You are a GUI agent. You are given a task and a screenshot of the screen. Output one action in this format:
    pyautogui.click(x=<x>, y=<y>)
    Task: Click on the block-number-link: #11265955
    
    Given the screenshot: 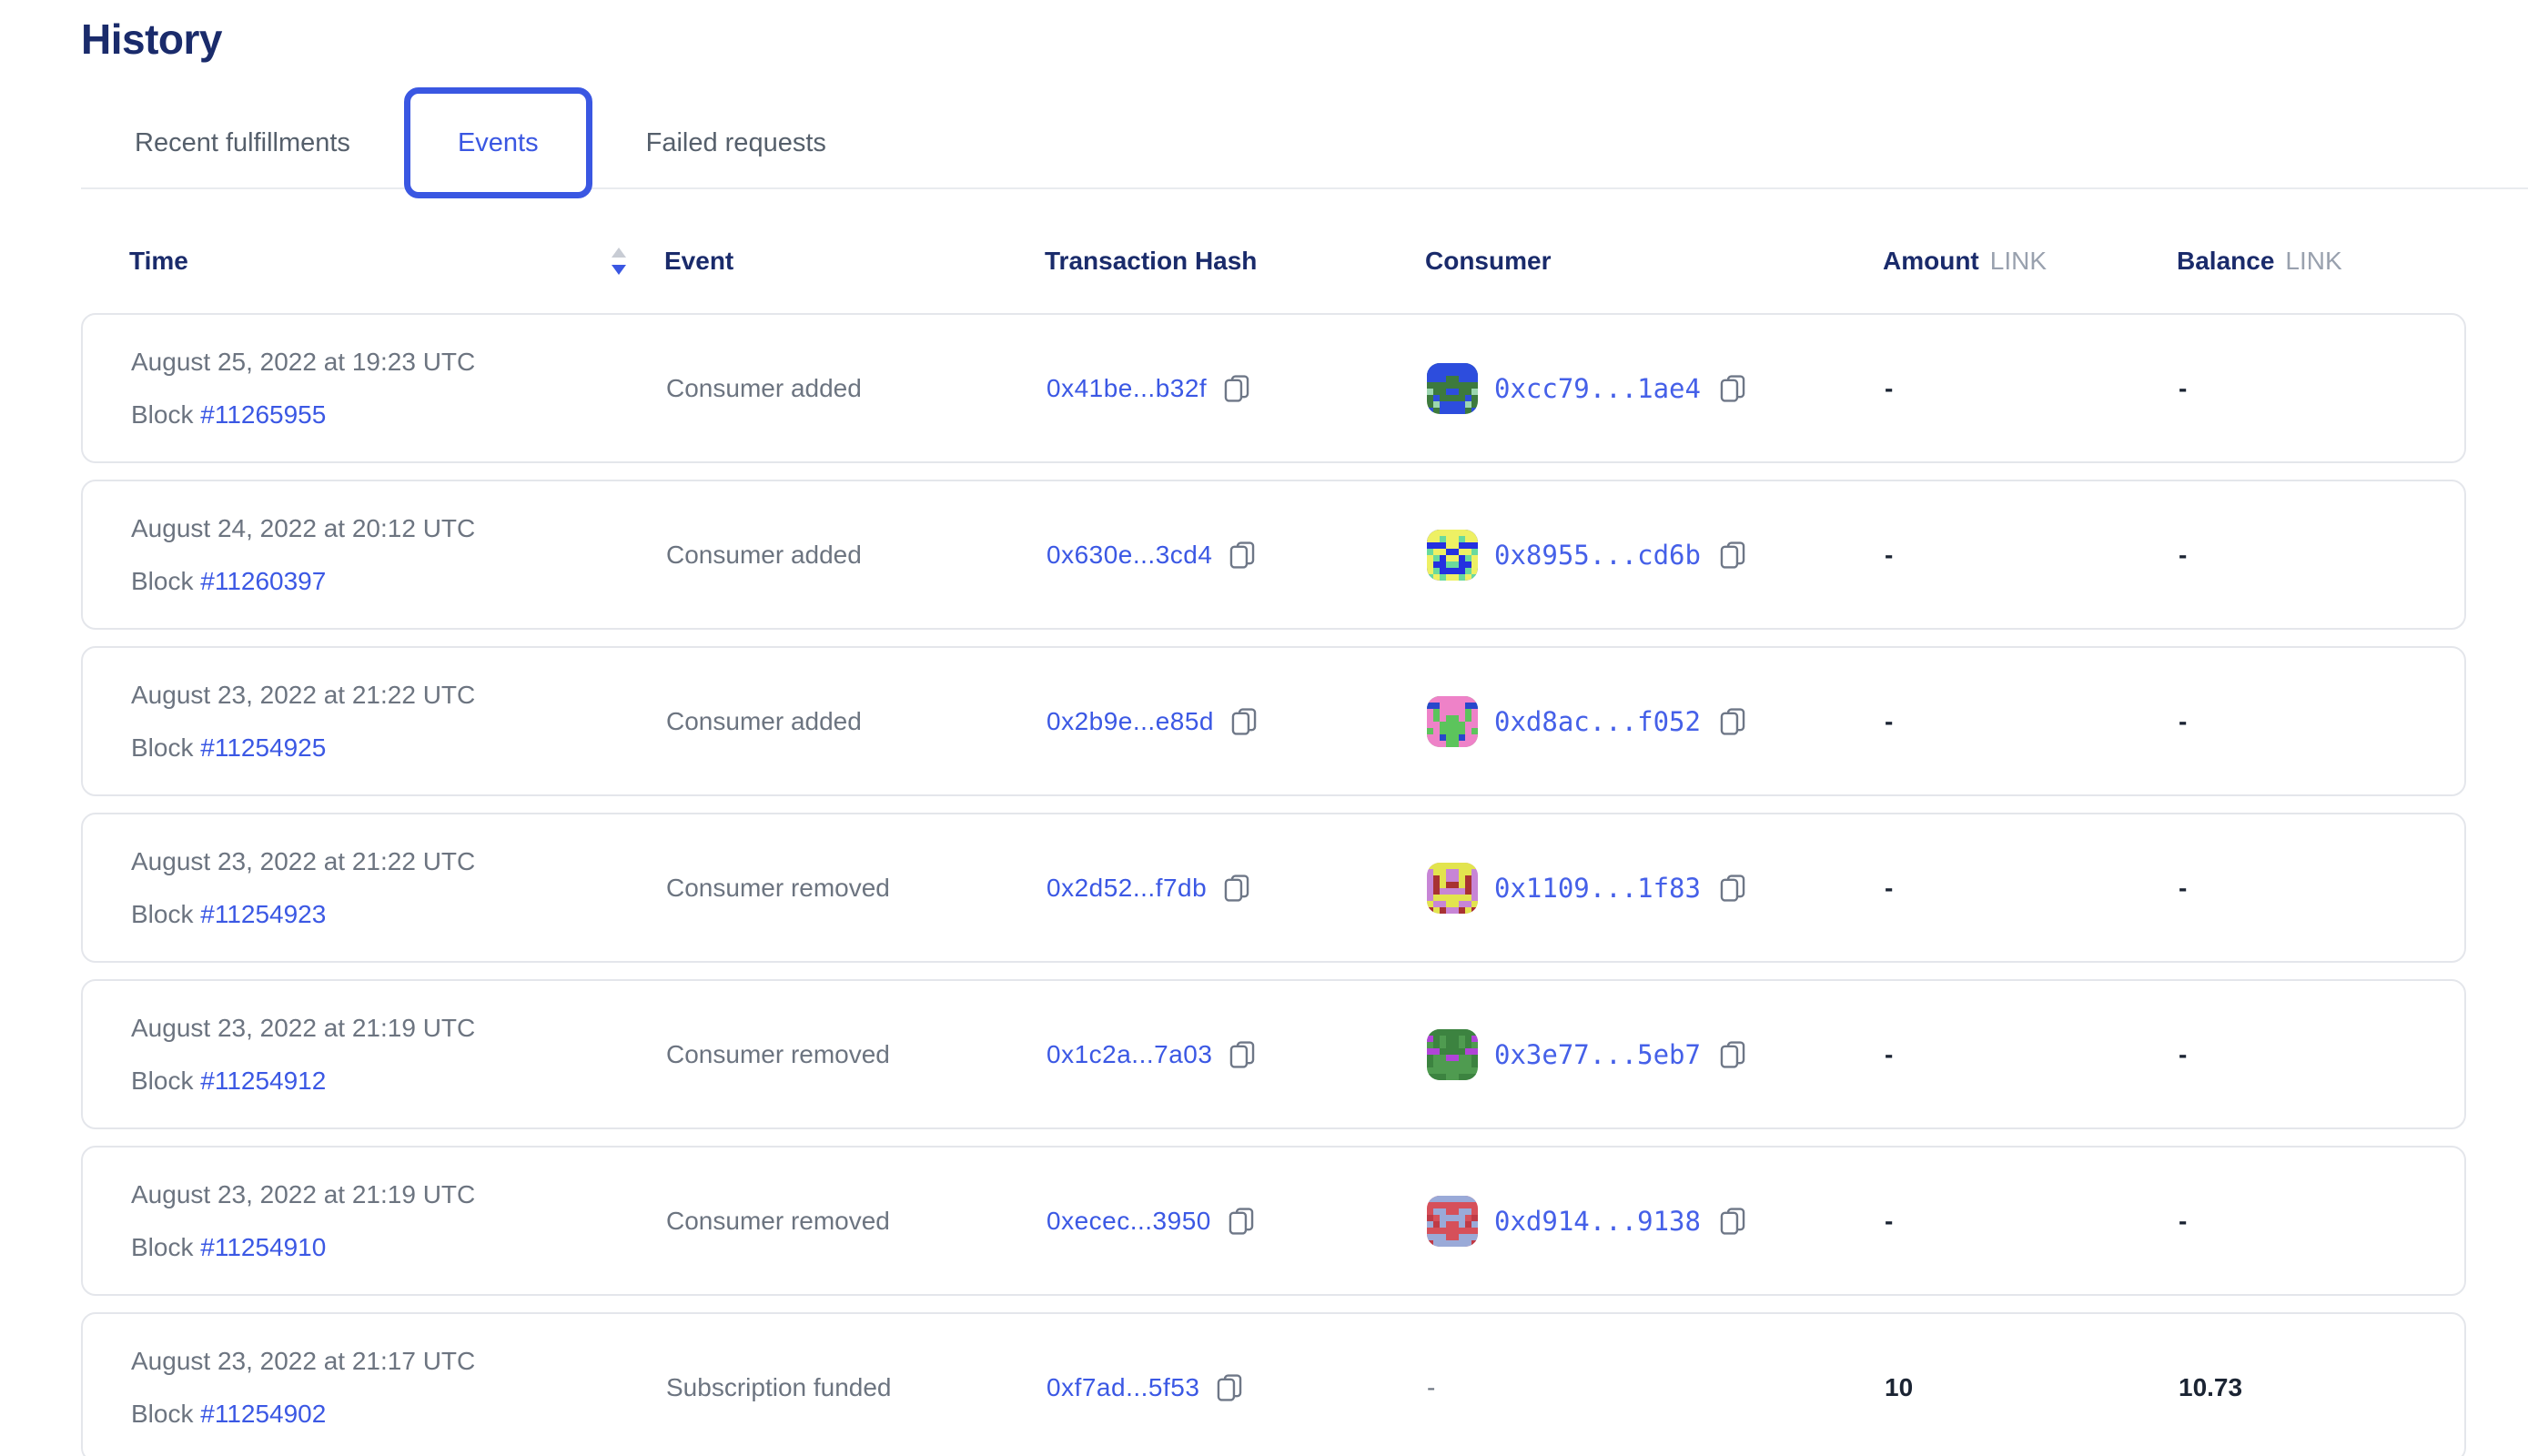 What is the action you would take?
    pyautogui.click(x=263, y=414)
    